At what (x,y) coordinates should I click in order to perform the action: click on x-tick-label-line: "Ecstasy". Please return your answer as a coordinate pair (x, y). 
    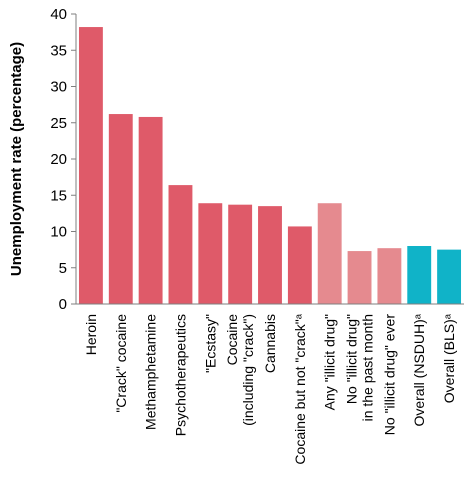
    Looking at the image, I should click on (210, 343).